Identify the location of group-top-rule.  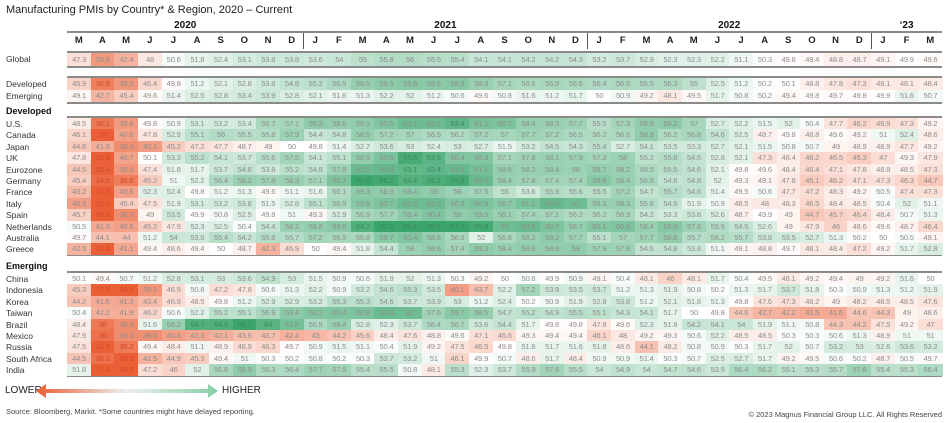
(505, 117).